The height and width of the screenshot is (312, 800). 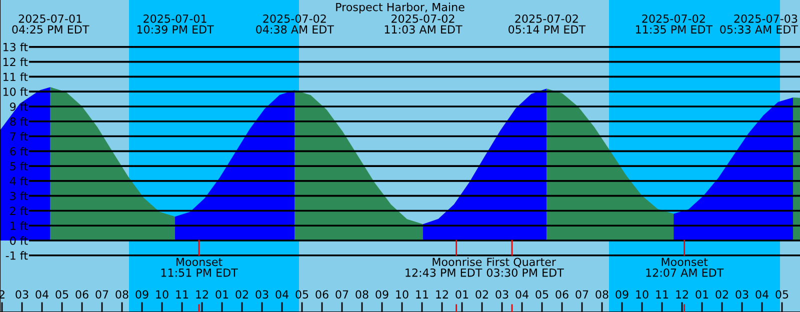 I want to click on y-tick-label: 5 ft, so click(x=19, y=166).